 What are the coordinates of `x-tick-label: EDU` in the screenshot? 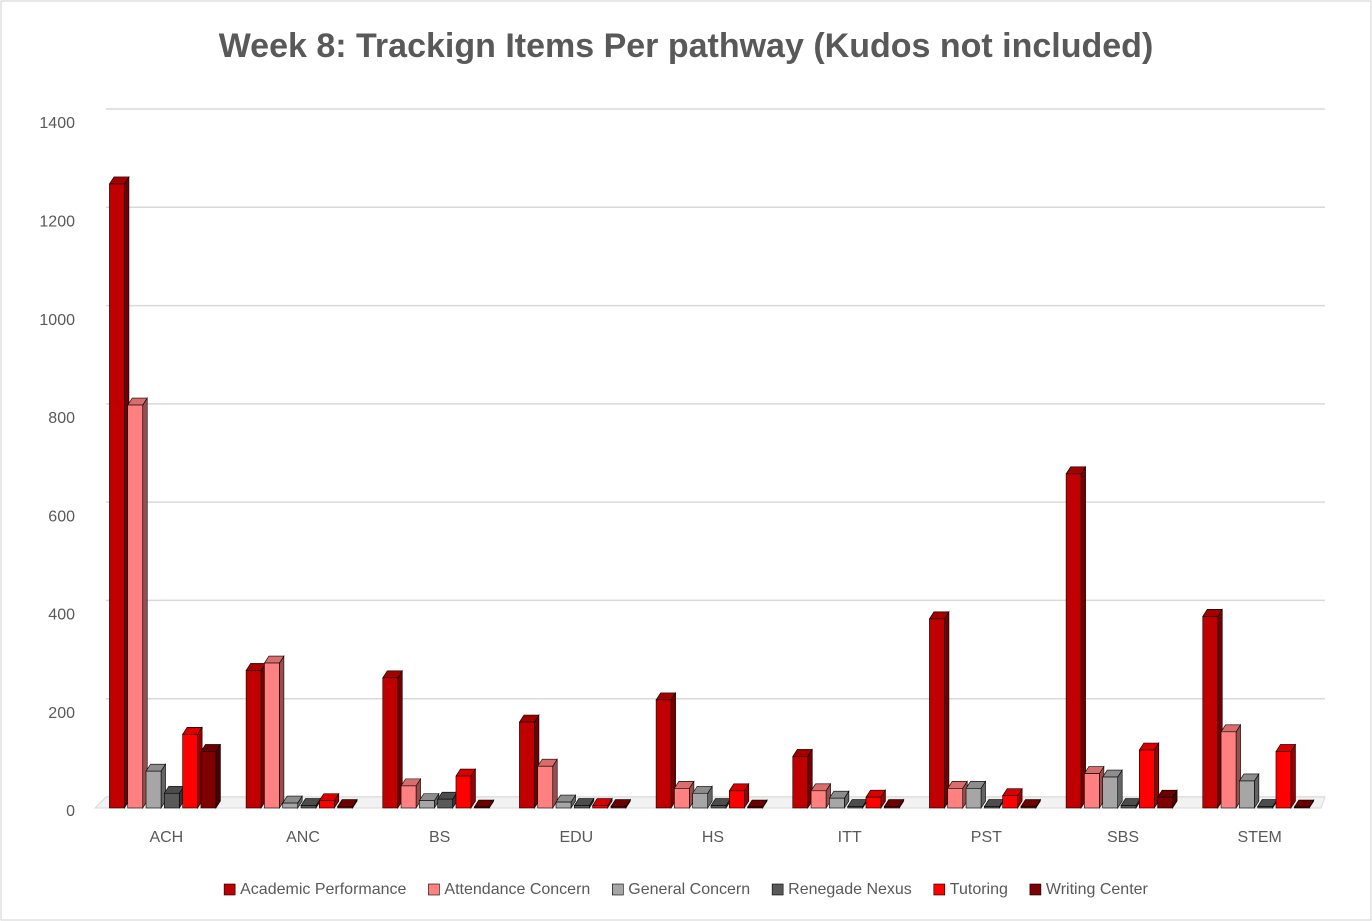 It's located at (576, 837).